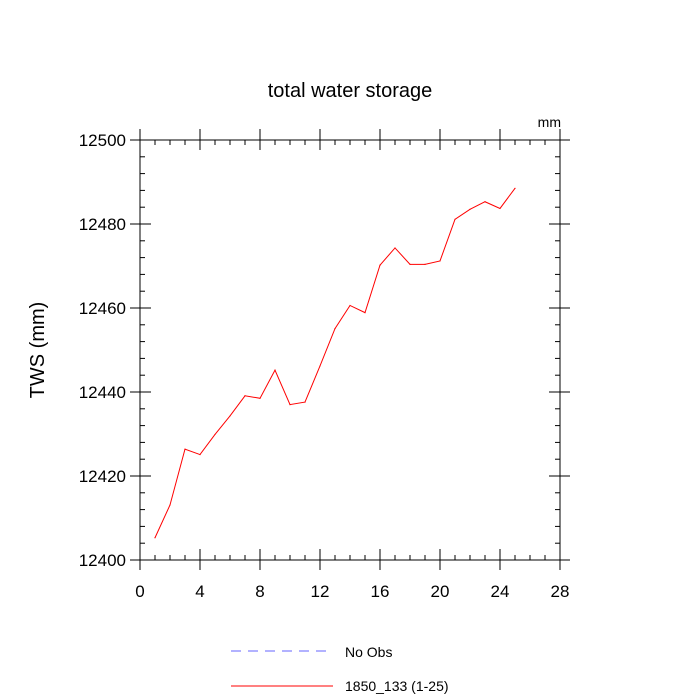 The image size is (700, 700). I want to click on y-tick-label: 12460, so click(102, 308).